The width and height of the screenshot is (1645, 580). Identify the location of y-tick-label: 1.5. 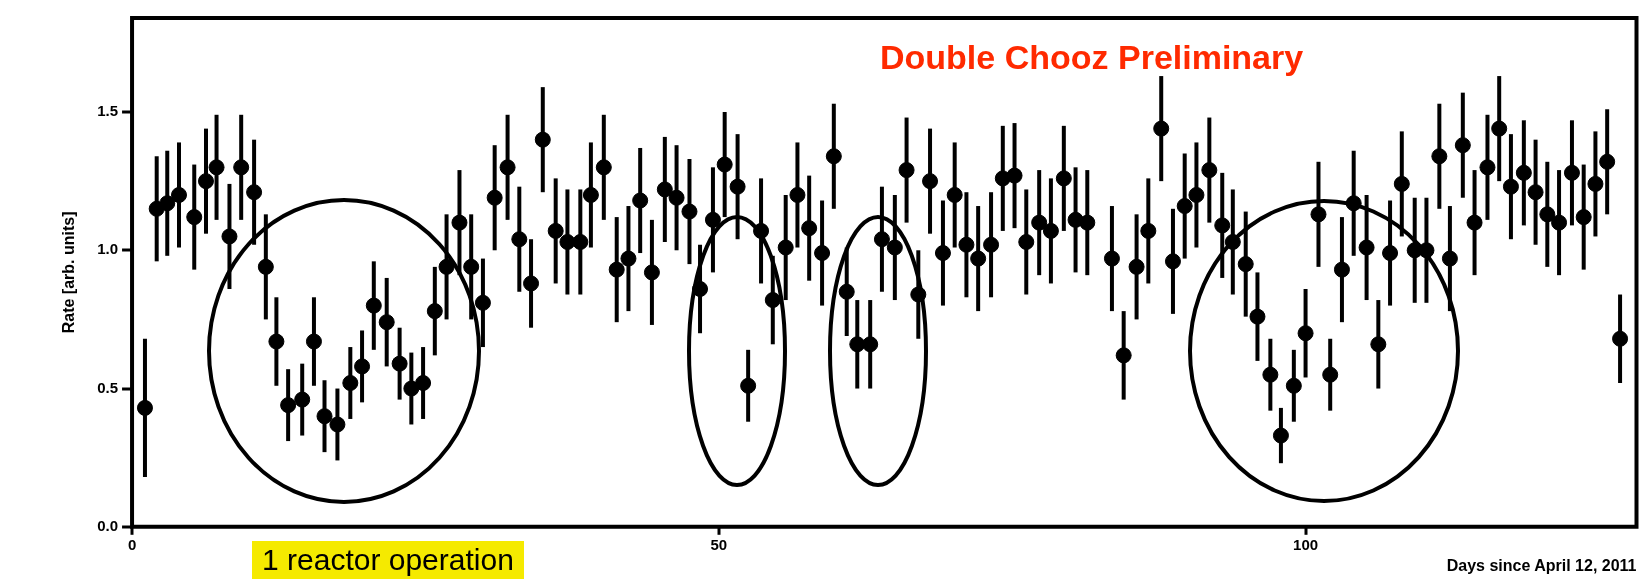
(108, 111).